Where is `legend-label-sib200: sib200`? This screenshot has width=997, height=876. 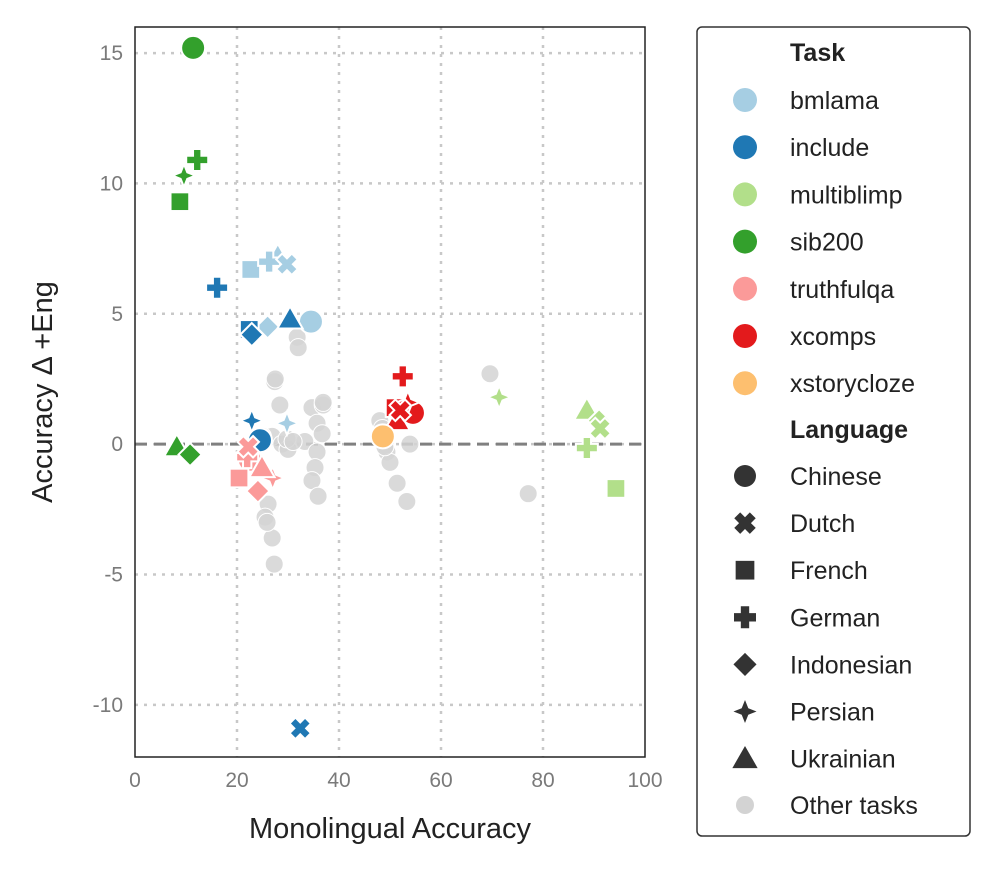 legend-label-sib200: sib200 is located at coordinates (827, 243).